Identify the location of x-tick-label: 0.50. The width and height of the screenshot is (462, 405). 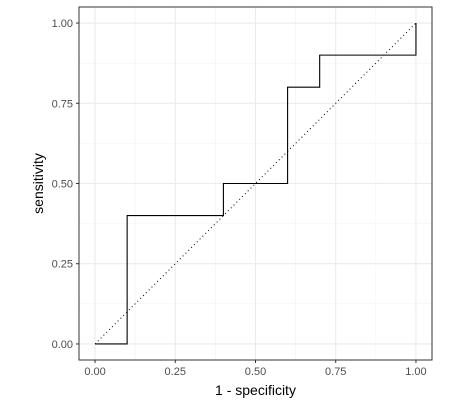
(255, 372).